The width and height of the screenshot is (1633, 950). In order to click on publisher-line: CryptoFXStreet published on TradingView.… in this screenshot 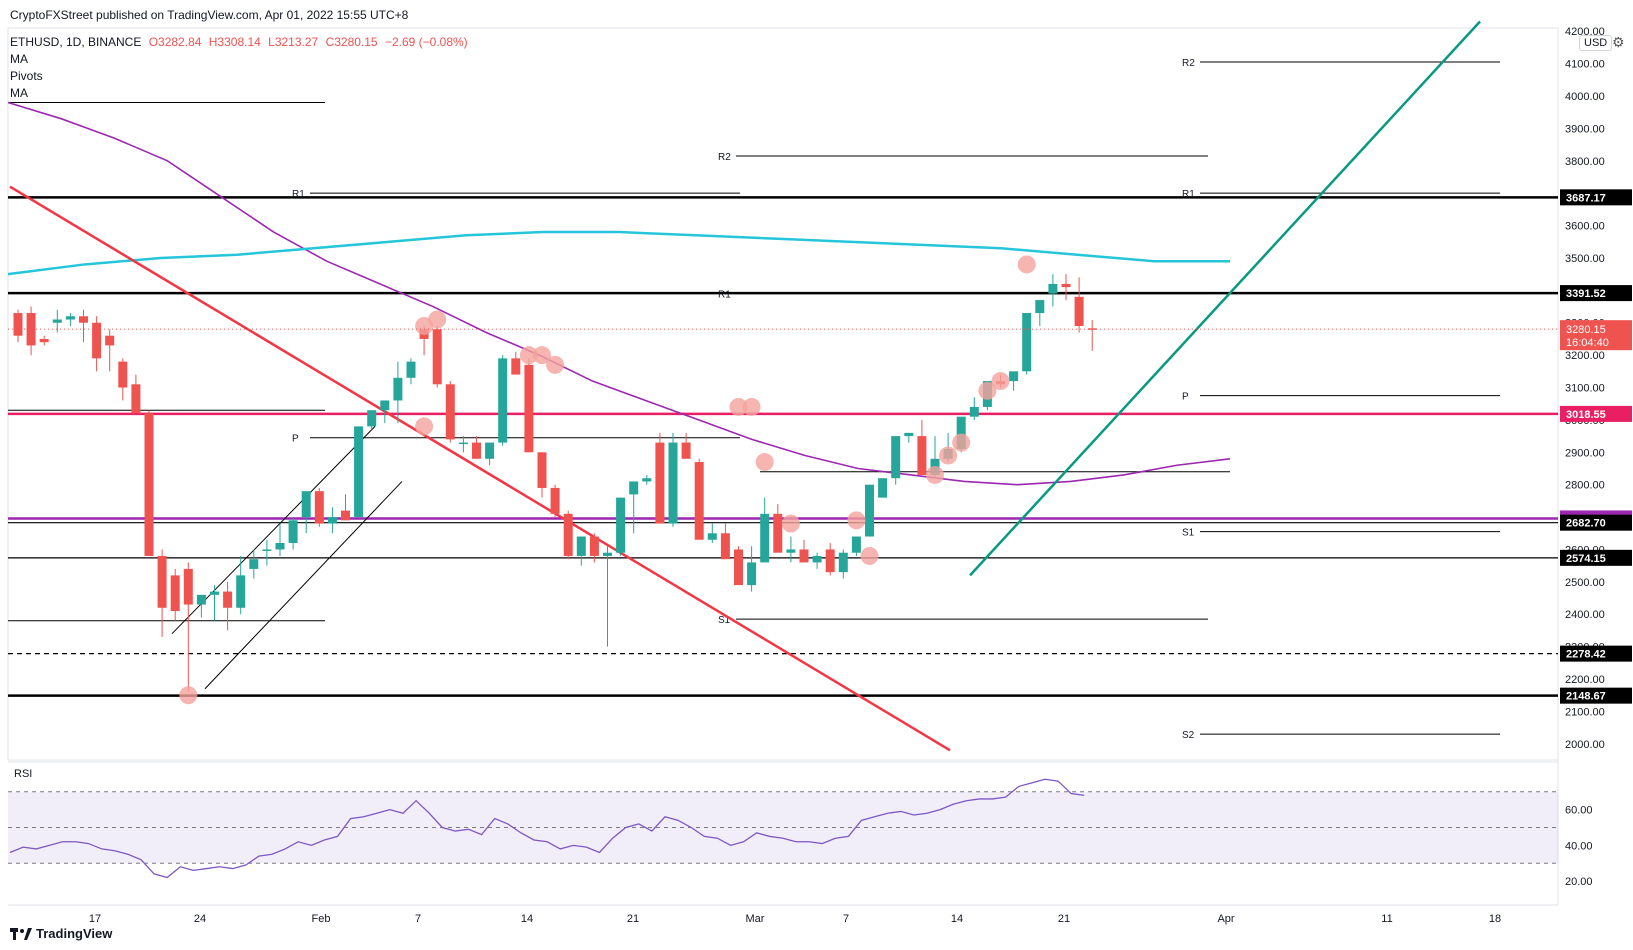, I will do `click(209, 15)`.